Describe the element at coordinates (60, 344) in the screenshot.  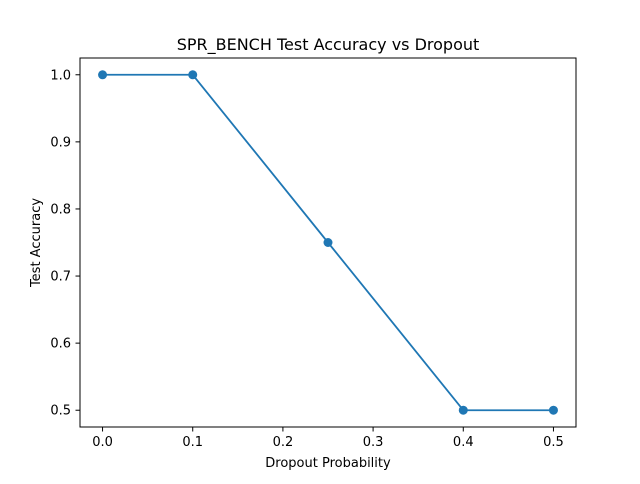
I see `y-tick-label: 0.6` at that location.